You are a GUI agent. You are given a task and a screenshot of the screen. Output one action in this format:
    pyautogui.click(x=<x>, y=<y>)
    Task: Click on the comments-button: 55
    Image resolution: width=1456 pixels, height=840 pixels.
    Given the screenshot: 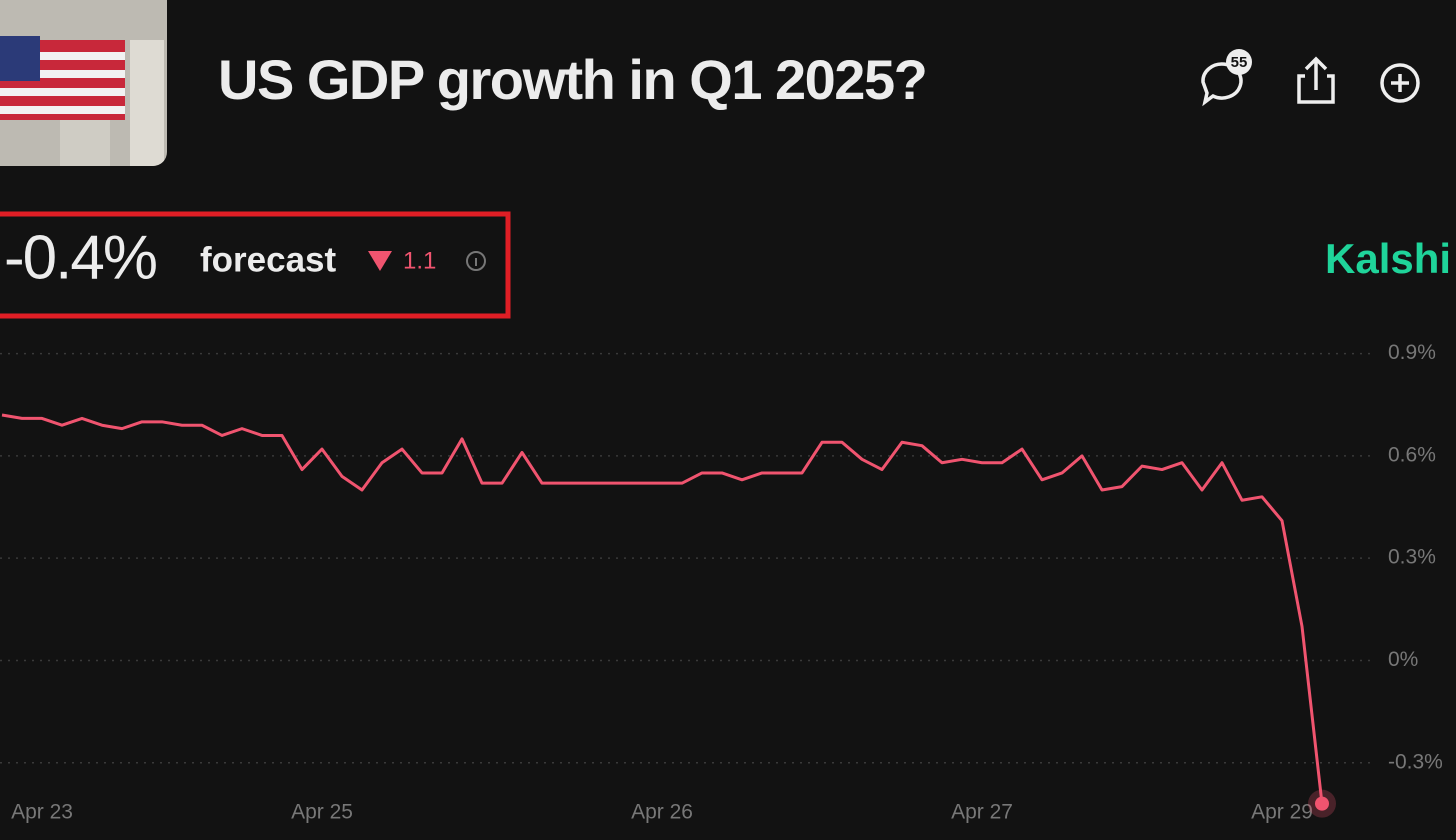 What is the action you would take?
    pyautogui.click(x=1226, y=78)
    